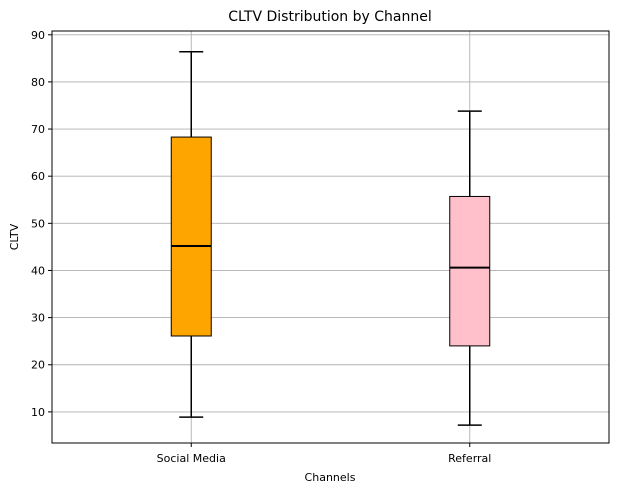 The width and height of the screenshot is (617, 492). I want to click on y-tick-label-30: 30, so click(38, 318).